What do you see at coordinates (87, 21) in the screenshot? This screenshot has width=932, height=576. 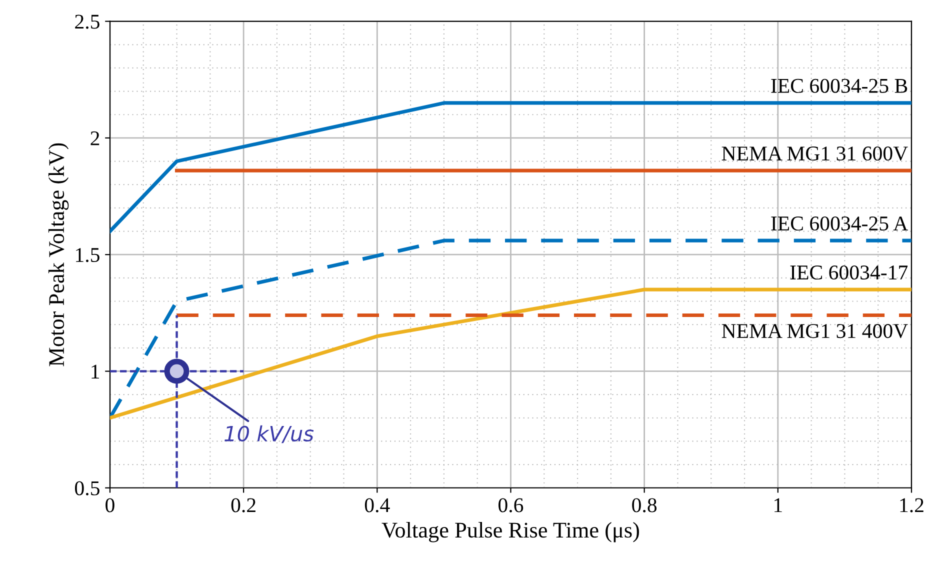 I see `y-tick-label: 2.5` at bounding box center [87, 21].